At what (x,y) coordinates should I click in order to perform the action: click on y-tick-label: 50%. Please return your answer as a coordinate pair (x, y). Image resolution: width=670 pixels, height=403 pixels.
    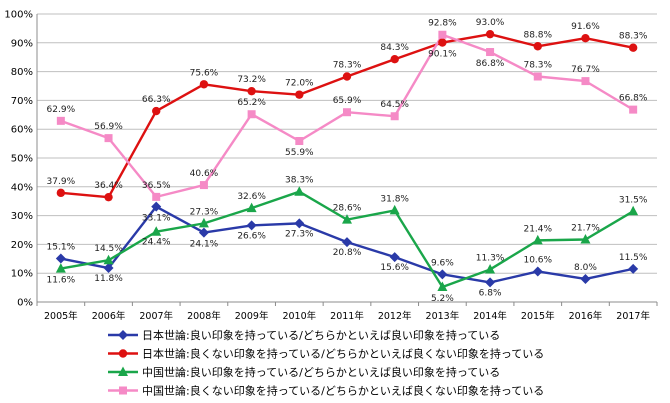
    Looking at the image, I should click on (22, 159).